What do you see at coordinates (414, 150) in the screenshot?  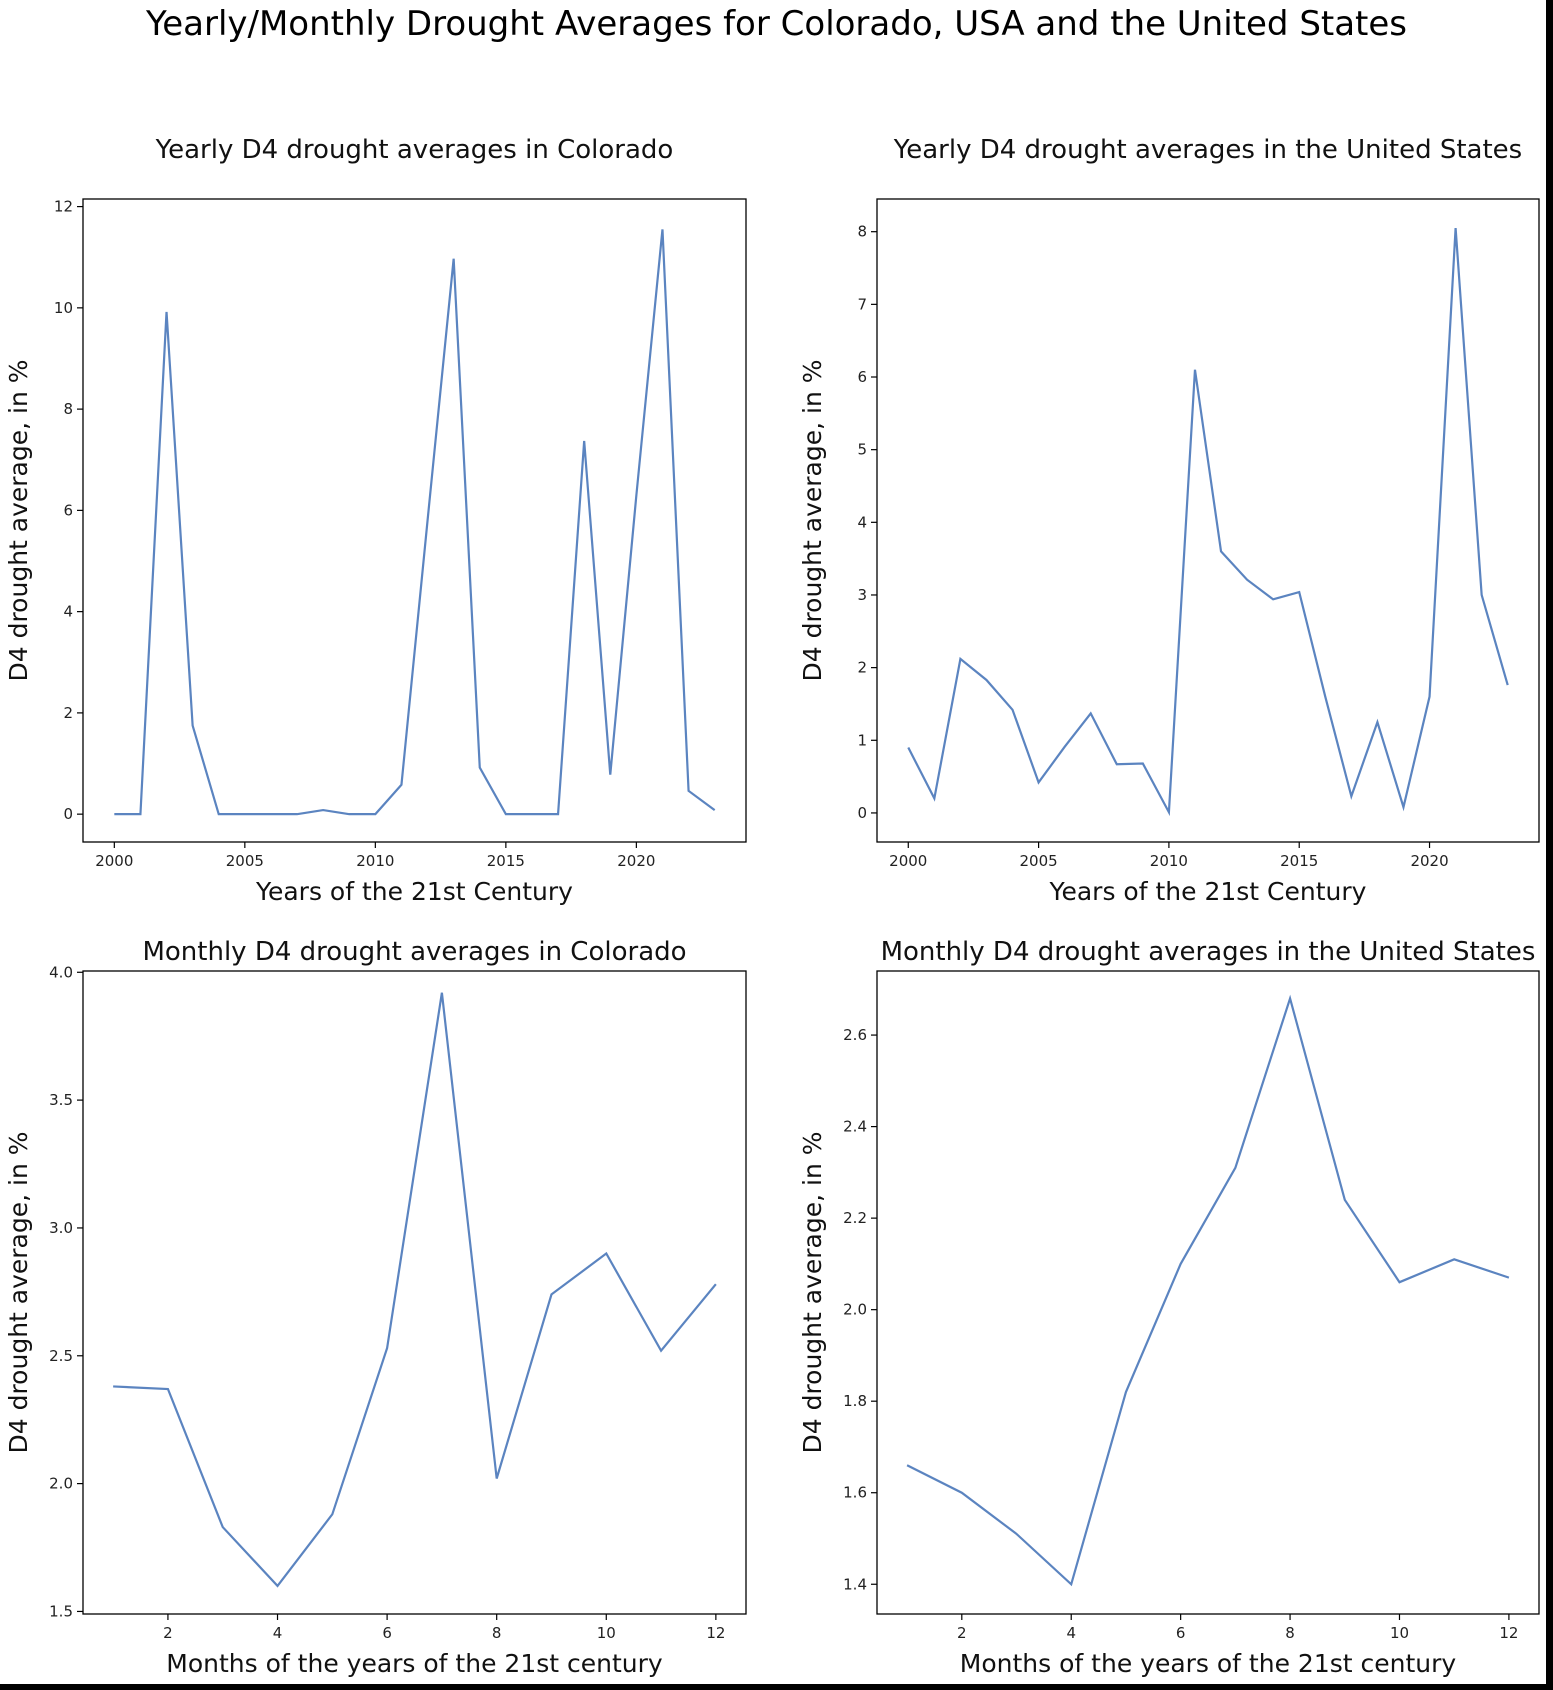 I see `chart-title: Yearly D4 drought averages in Colorado` at bounding box center [414, 150].